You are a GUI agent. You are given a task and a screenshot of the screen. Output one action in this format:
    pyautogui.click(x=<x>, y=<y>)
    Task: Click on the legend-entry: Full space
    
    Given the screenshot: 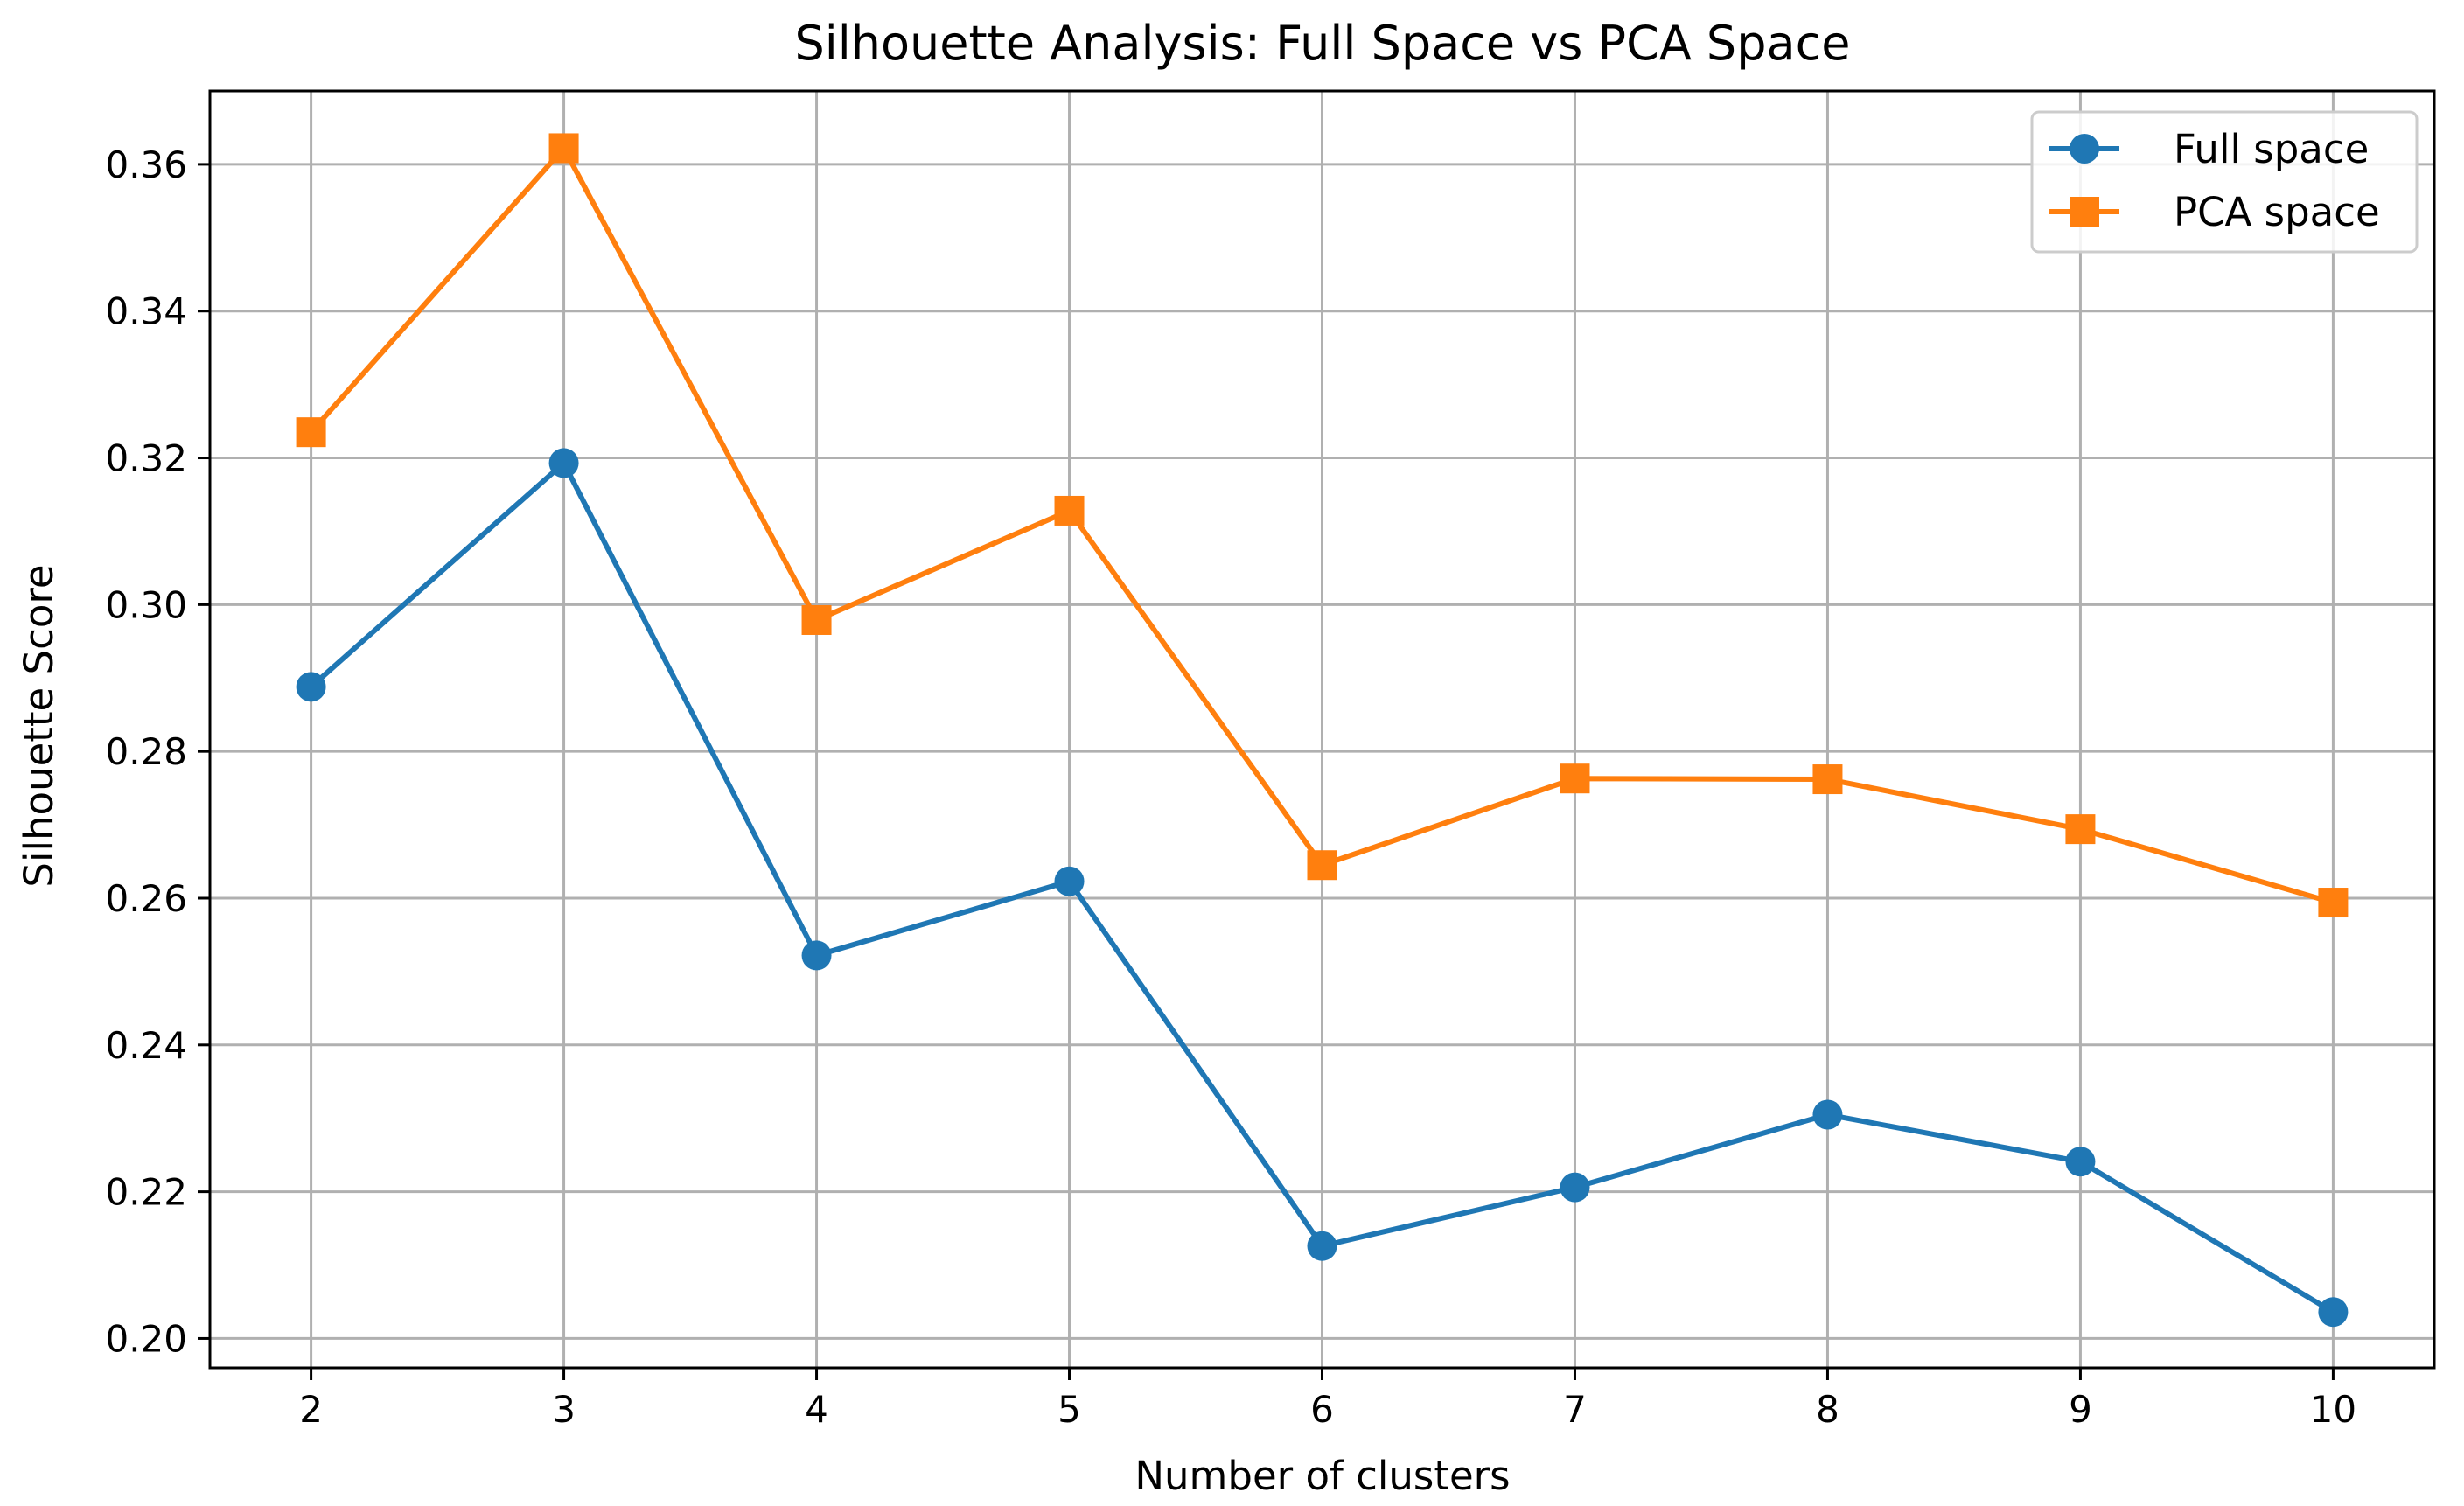 What is the action you would take?
    pyautogui.click(x=2209, y=149)
    